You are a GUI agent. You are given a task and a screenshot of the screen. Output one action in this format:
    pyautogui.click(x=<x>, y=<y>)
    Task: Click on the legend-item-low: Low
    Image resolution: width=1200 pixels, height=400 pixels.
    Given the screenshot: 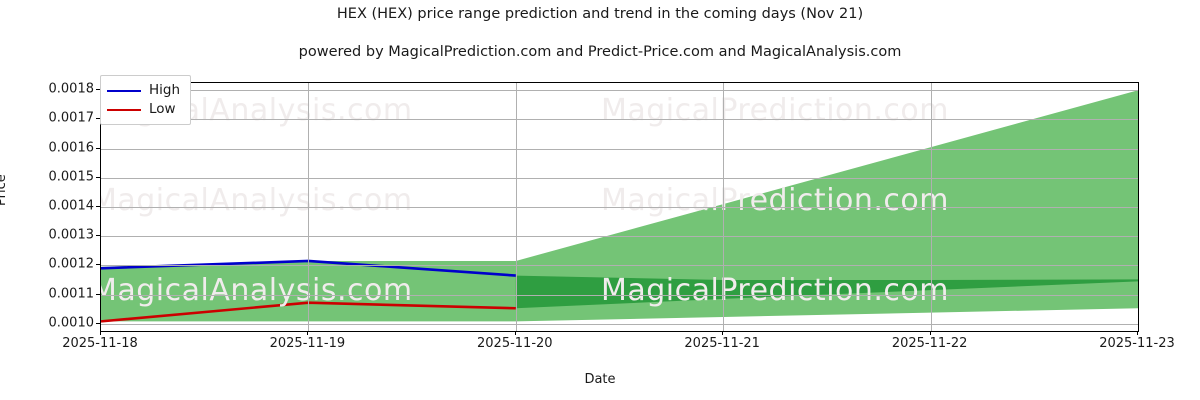 What is the action you would take?
    pyautogui.click(x=143, y=109)
    